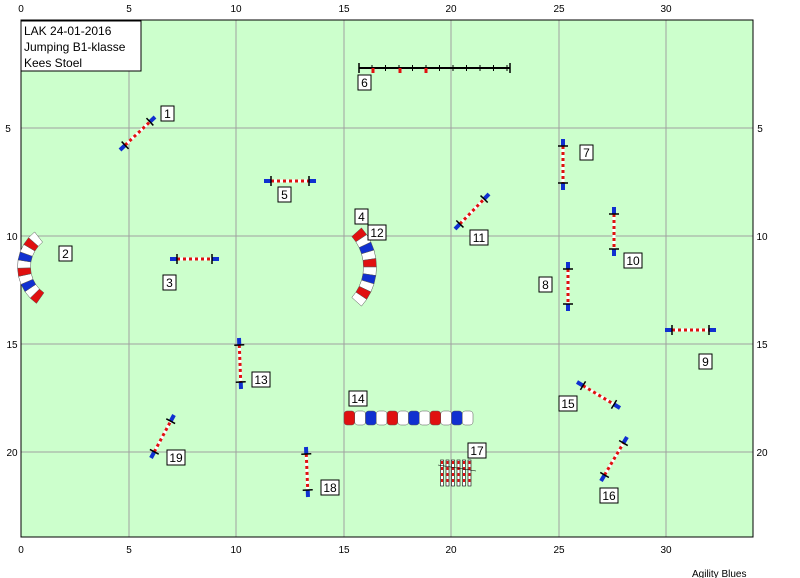 The height and width of the screenshot is (578, 800). I want to click on svg-text: 9, so click(705, 362).